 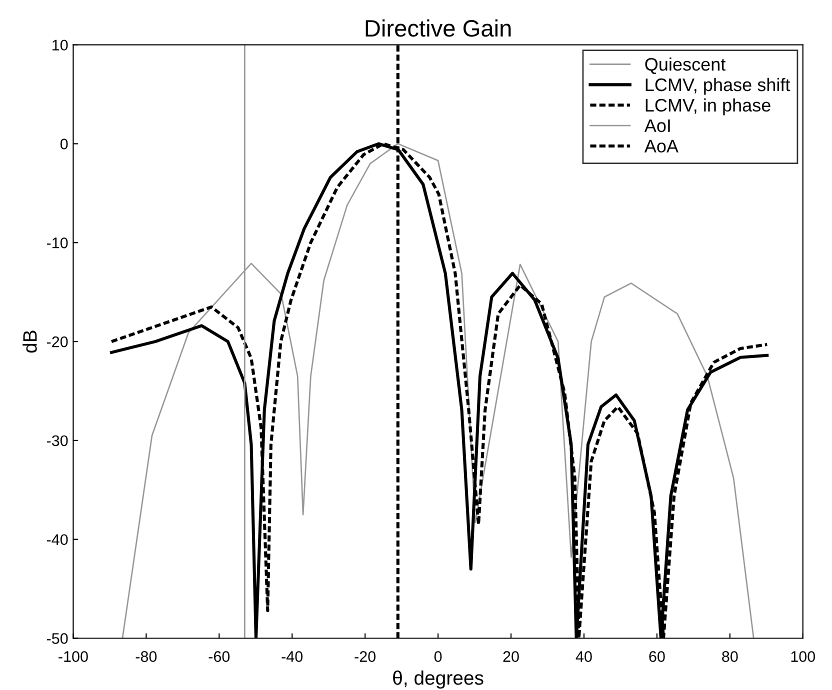 What do you see at coordinates (584, 656) in the screenshot?
I see `x-tick-label: 40` at bounding box center [584, 656].